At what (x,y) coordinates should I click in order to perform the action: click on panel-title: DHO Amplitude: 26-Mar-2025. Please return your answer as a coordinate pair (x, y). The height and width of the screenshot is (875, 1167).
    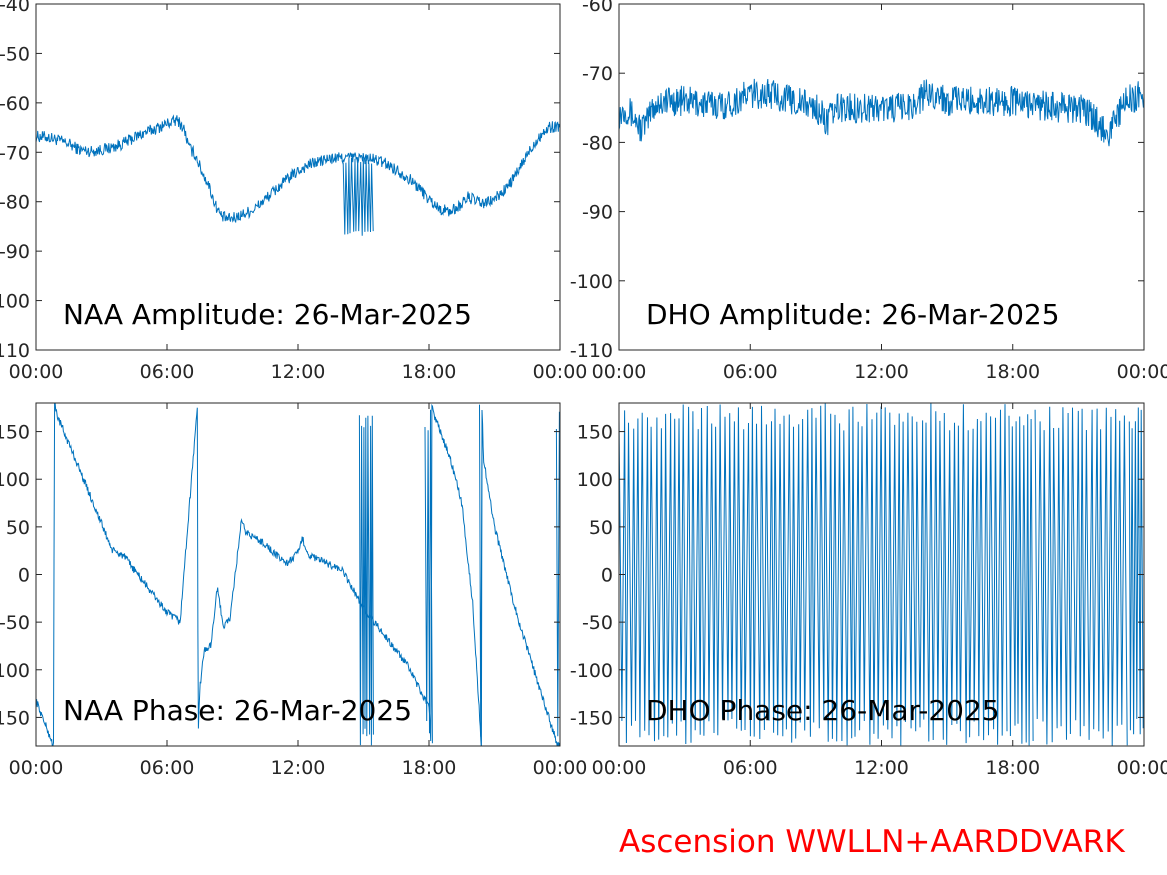
    Looking at the image, I should click on (853, 314).